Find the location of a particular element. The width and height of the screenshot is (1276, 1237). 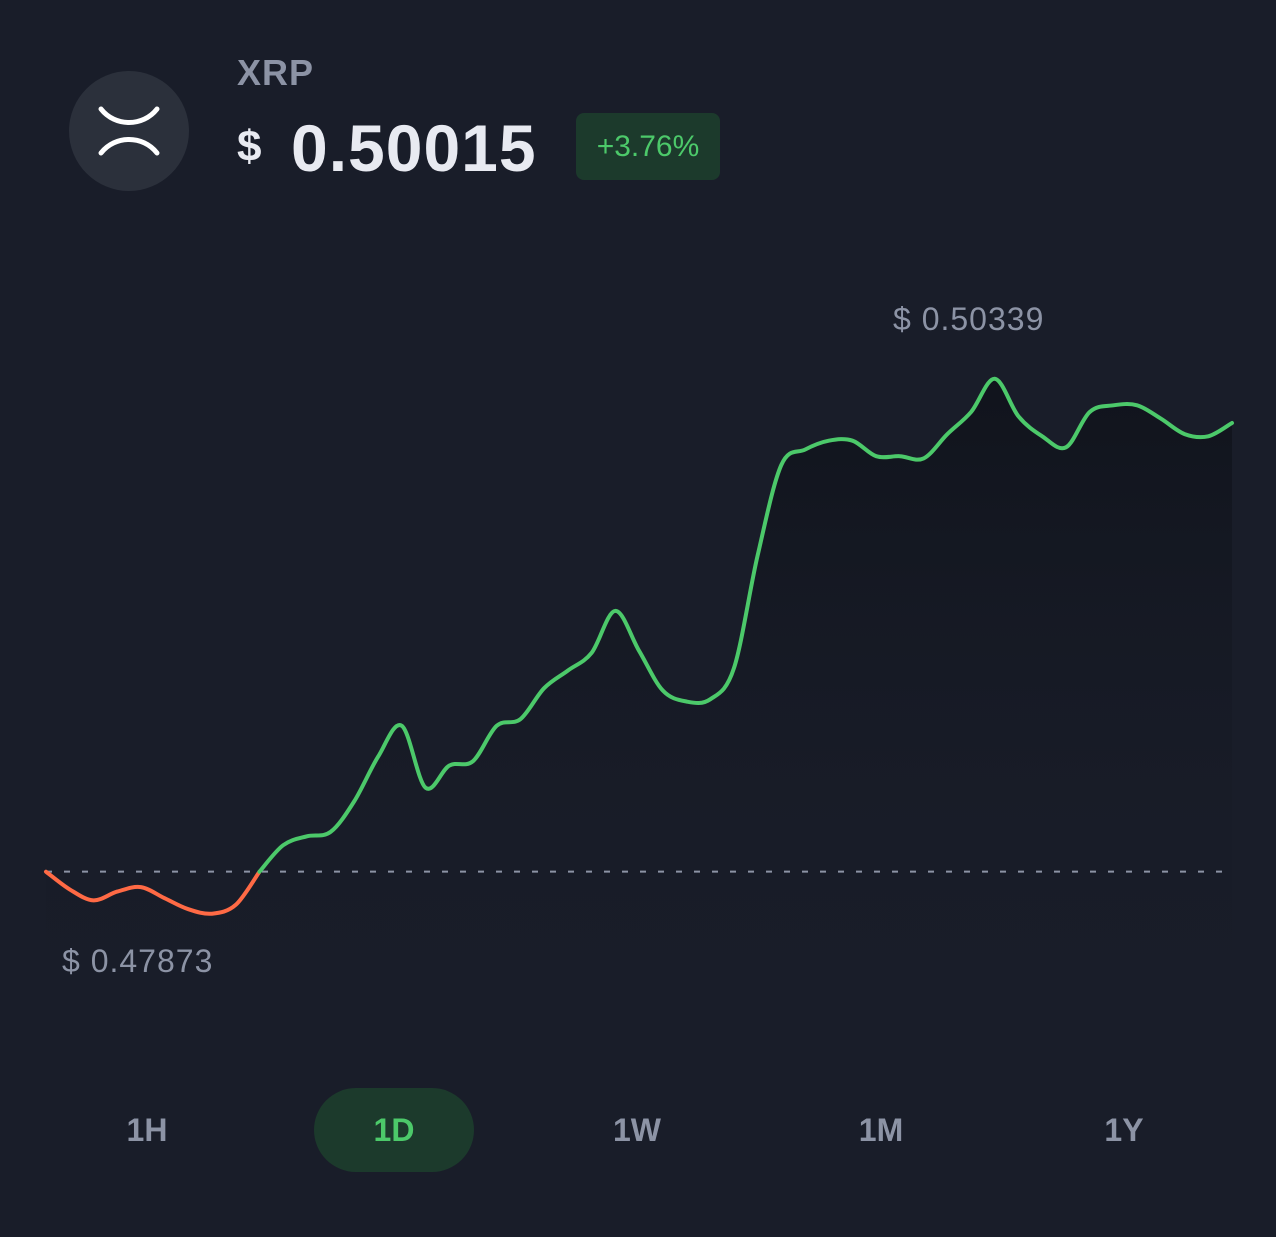

asset-symbol: XRP is located at coordinates (276, 72).